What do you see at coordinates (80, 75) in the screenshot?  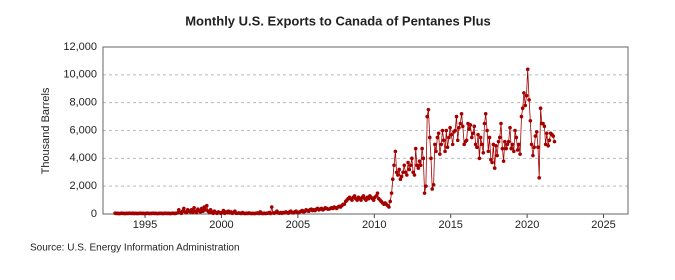 I see `y-tick-label: 10,000` at bounding box center [80, 75].